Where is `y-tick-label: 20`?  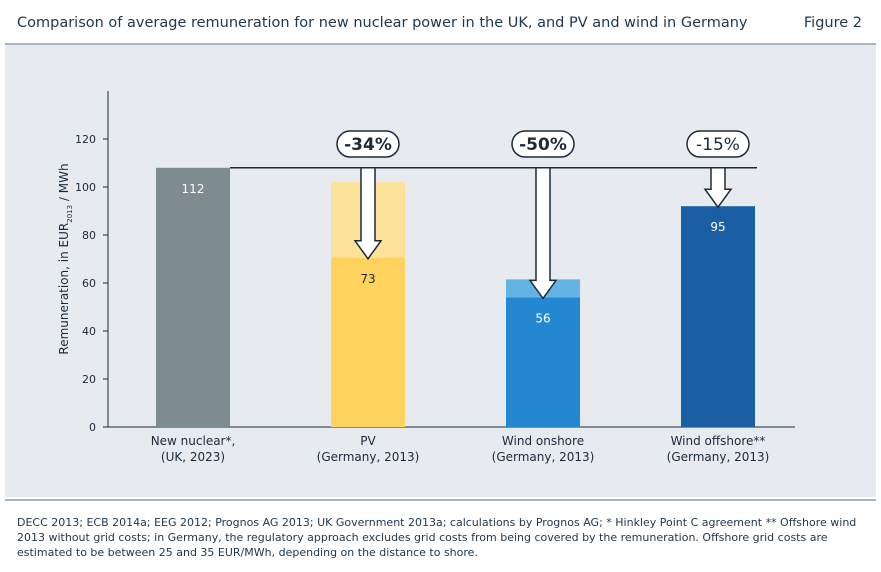 y-tick-label: 20 is located at coordinates (89, 379).